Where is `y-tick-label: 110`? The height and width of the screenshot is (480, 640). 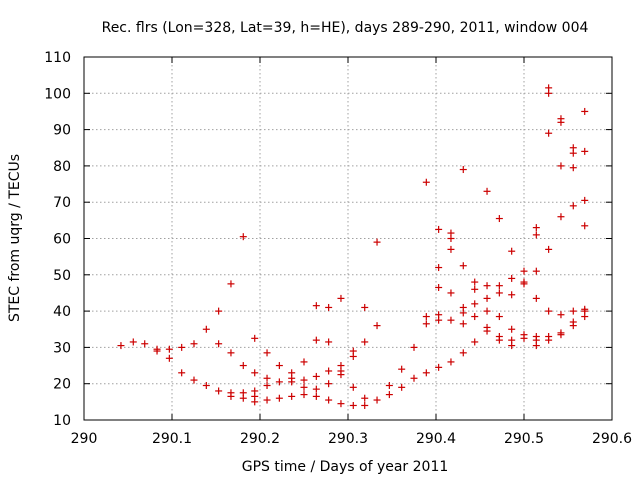
y-tick-label: 110 is located at coordinates (57, 58).